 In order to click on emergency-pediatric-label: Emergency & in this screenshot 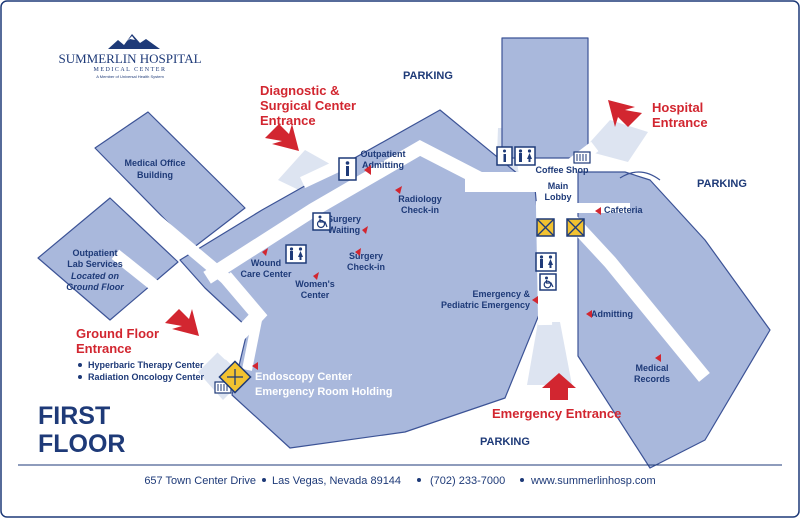, I will do `click(501, 294)`.